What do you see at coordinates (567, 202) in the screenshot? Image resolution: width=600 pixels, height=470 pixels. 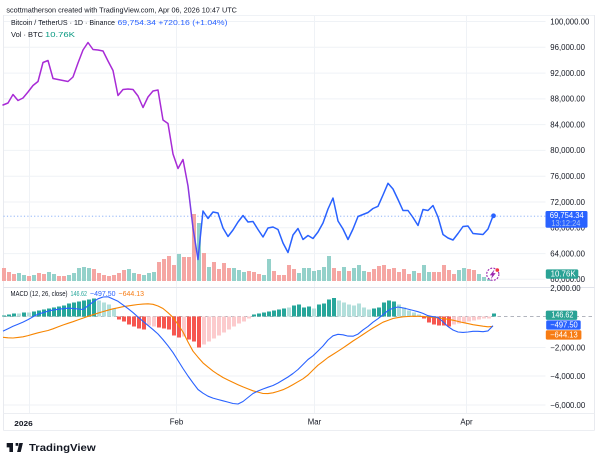 I see `svg-text: 72,000.00` at bounding box center [567, 202].